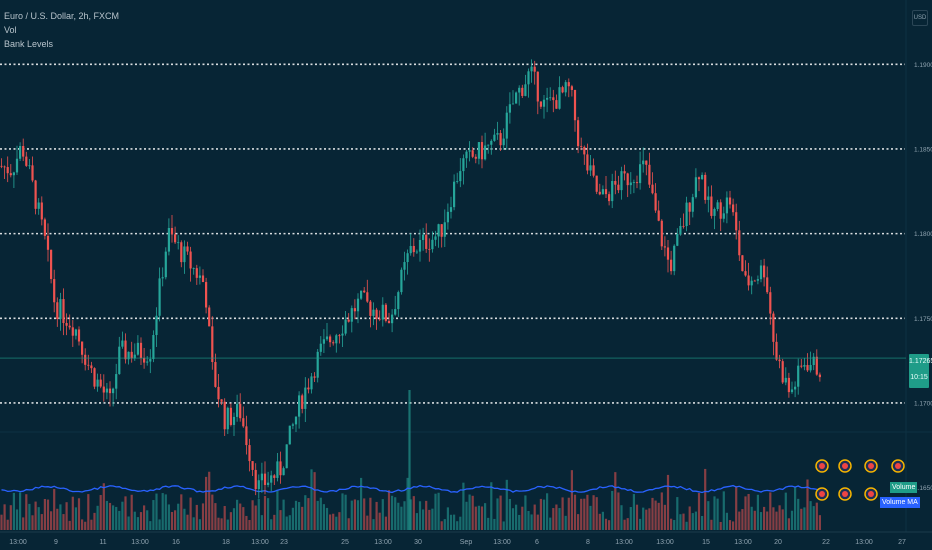  What do you see at coordinates (822, 466) in the screenshot?
I see `event-flag-center` at bounding box center [822, 466].